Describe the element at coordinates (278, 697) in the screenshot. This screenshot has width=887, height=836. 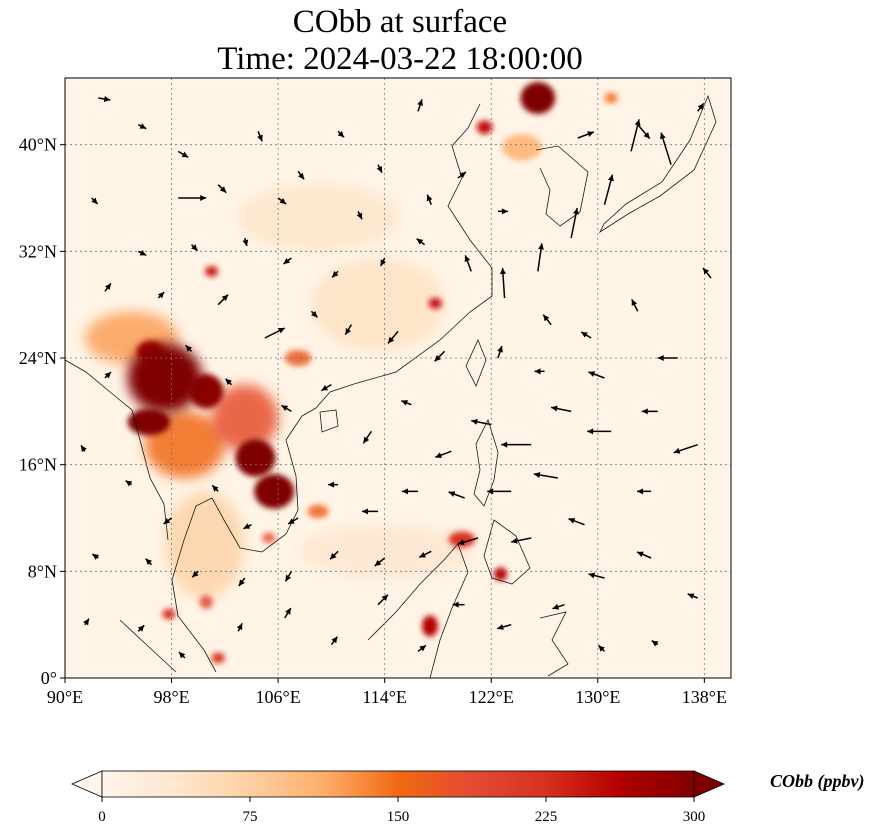
I see `lon-tick-label: 106°E` at that location.